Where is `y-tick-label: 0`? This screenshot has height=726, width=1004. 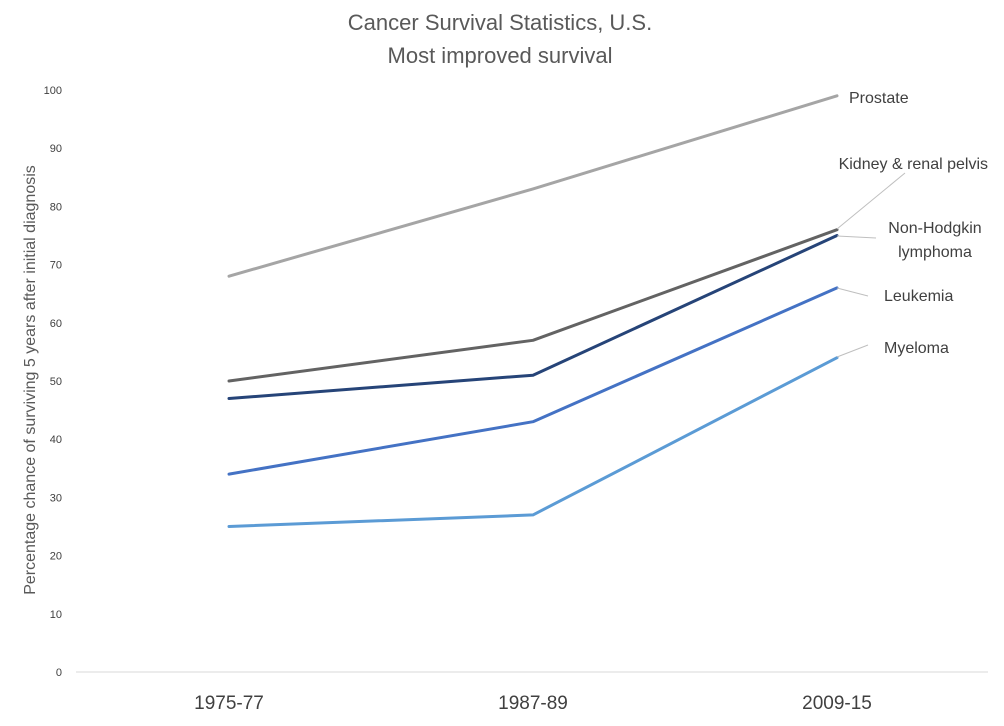
y-tick-label: 0 is located at coordinates (59, 673).